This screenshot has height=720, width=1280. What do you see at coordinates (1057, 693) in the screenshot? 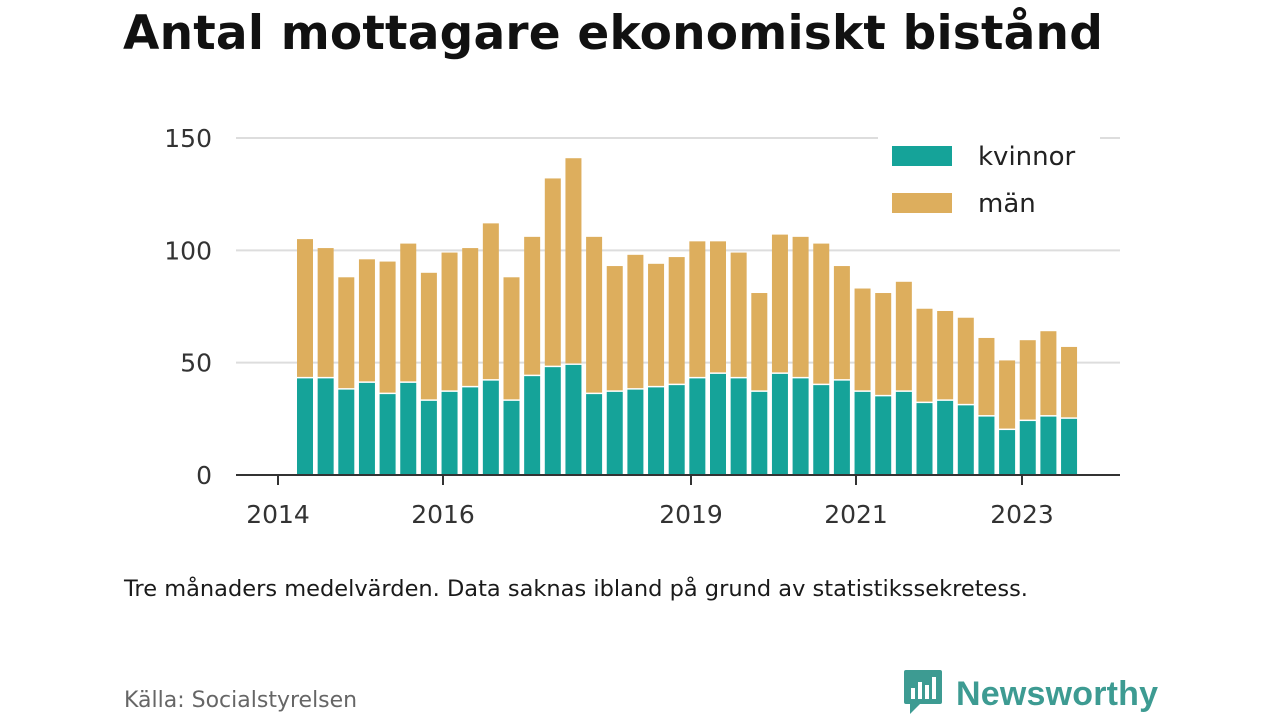
I see `brand-name: Newsworthy` at bounding box center [1057, 693].